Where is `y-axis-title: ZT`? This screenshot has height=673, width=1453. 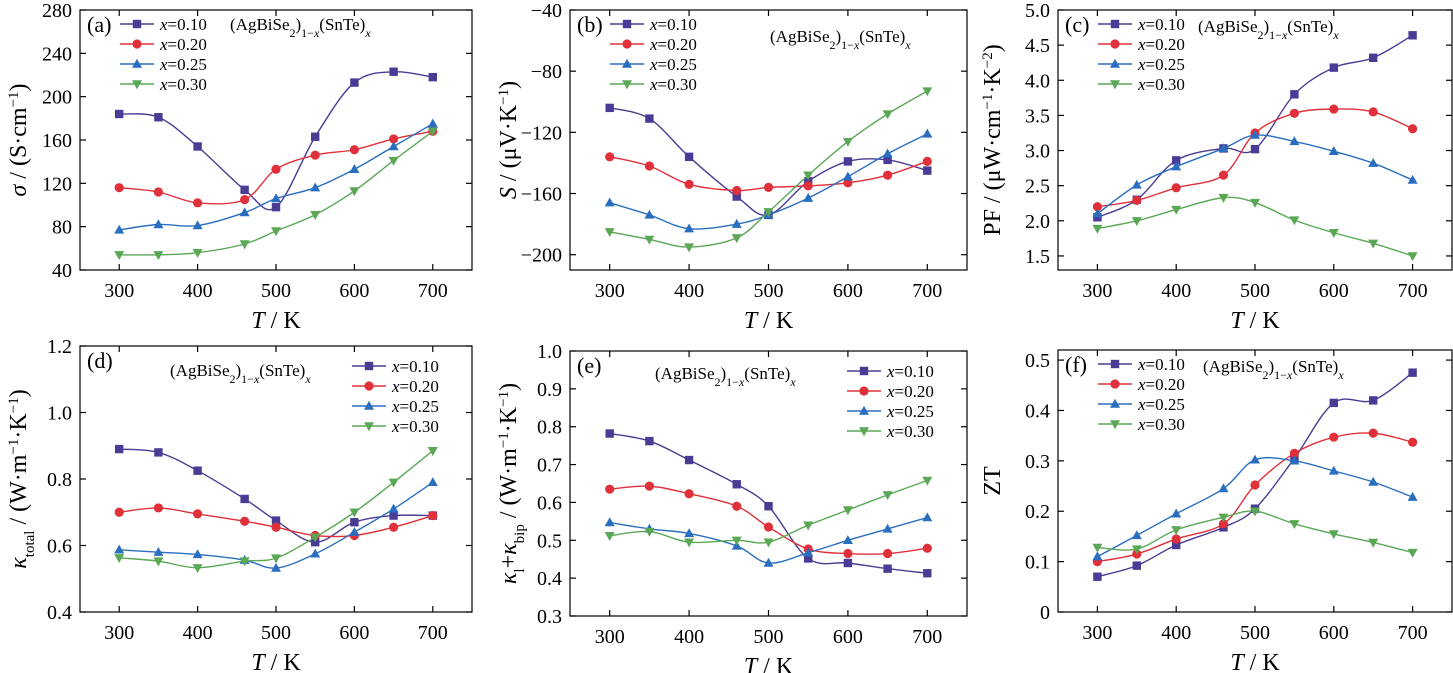 y-axis-title: ZT is located at coordinates (993, 481).